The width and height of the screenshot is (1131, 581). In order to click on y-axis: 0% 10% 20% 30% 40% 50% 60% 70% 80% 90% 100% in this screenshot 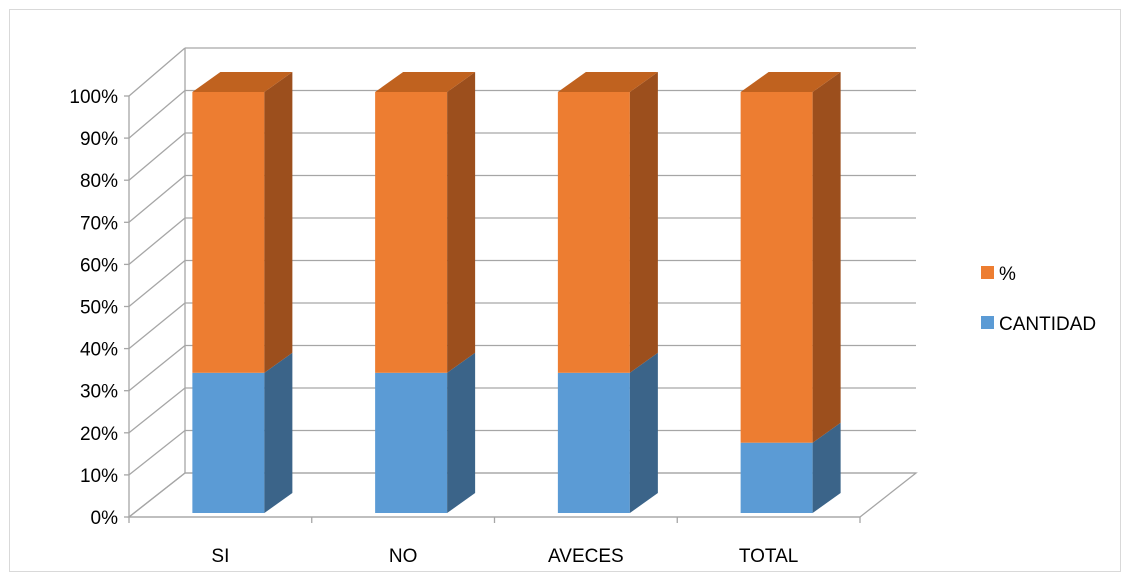, I will do `click(99, 308)`.